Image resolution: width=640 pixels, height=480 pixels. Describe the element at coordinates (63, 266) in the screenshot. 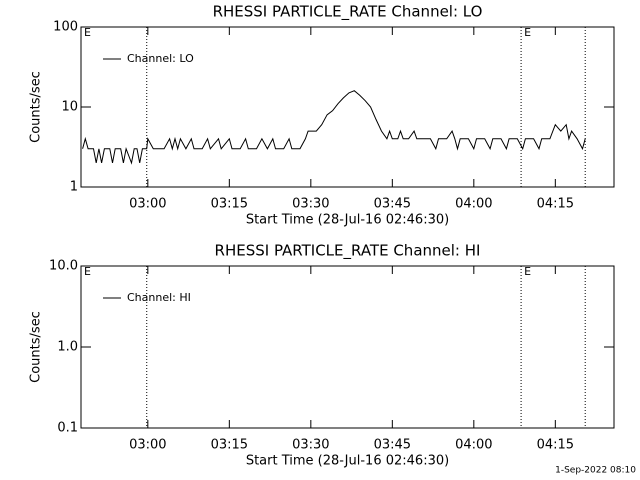

I see `y-tick-label: 10.0` at that location.